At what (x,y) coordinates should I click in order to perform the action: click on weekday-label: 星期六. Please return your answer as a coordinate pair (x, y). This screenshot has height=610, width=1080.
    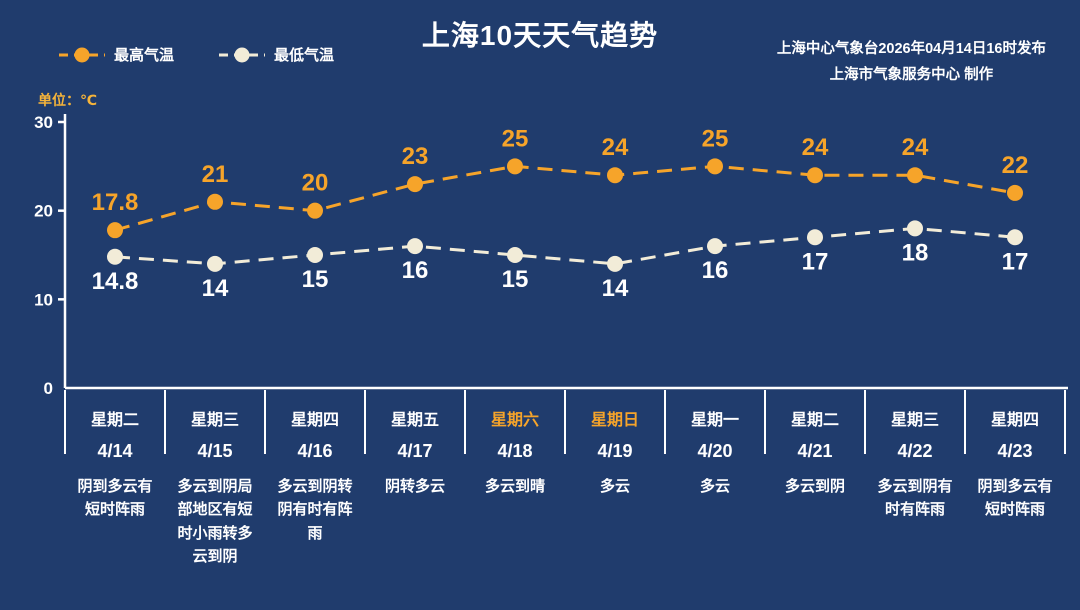
    Looking at the image, I should click on (514, 420).